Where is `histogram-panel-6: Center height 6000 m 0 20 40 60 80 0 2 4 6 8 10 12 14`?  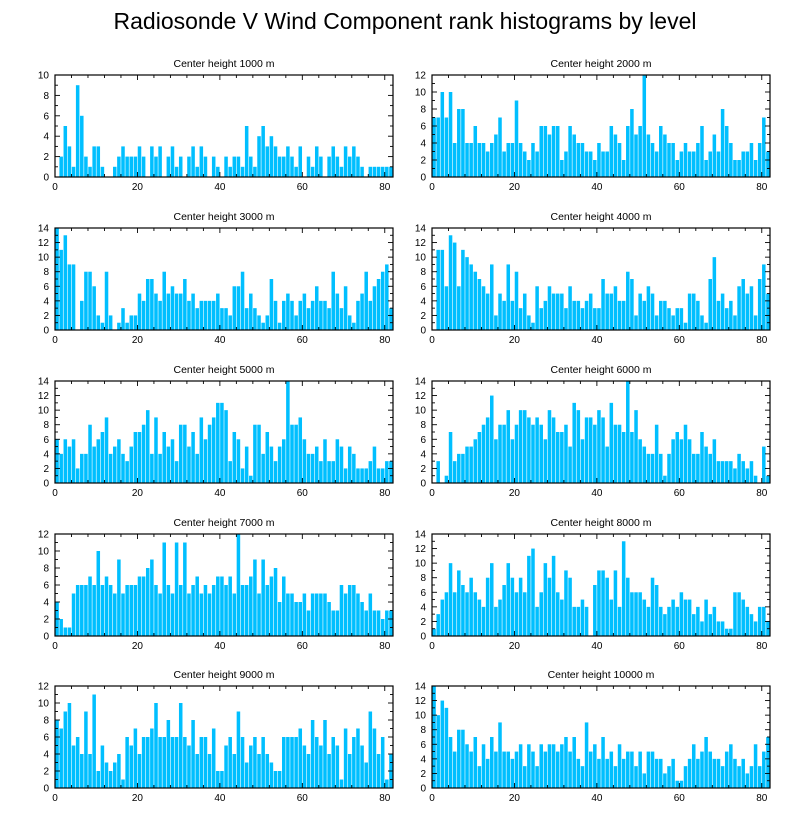
histogram-panel-6: Center height 6000 m 0 20 40 60 80 0 2 4 6 8 10 12 14 is located at coordinates (593, 431).